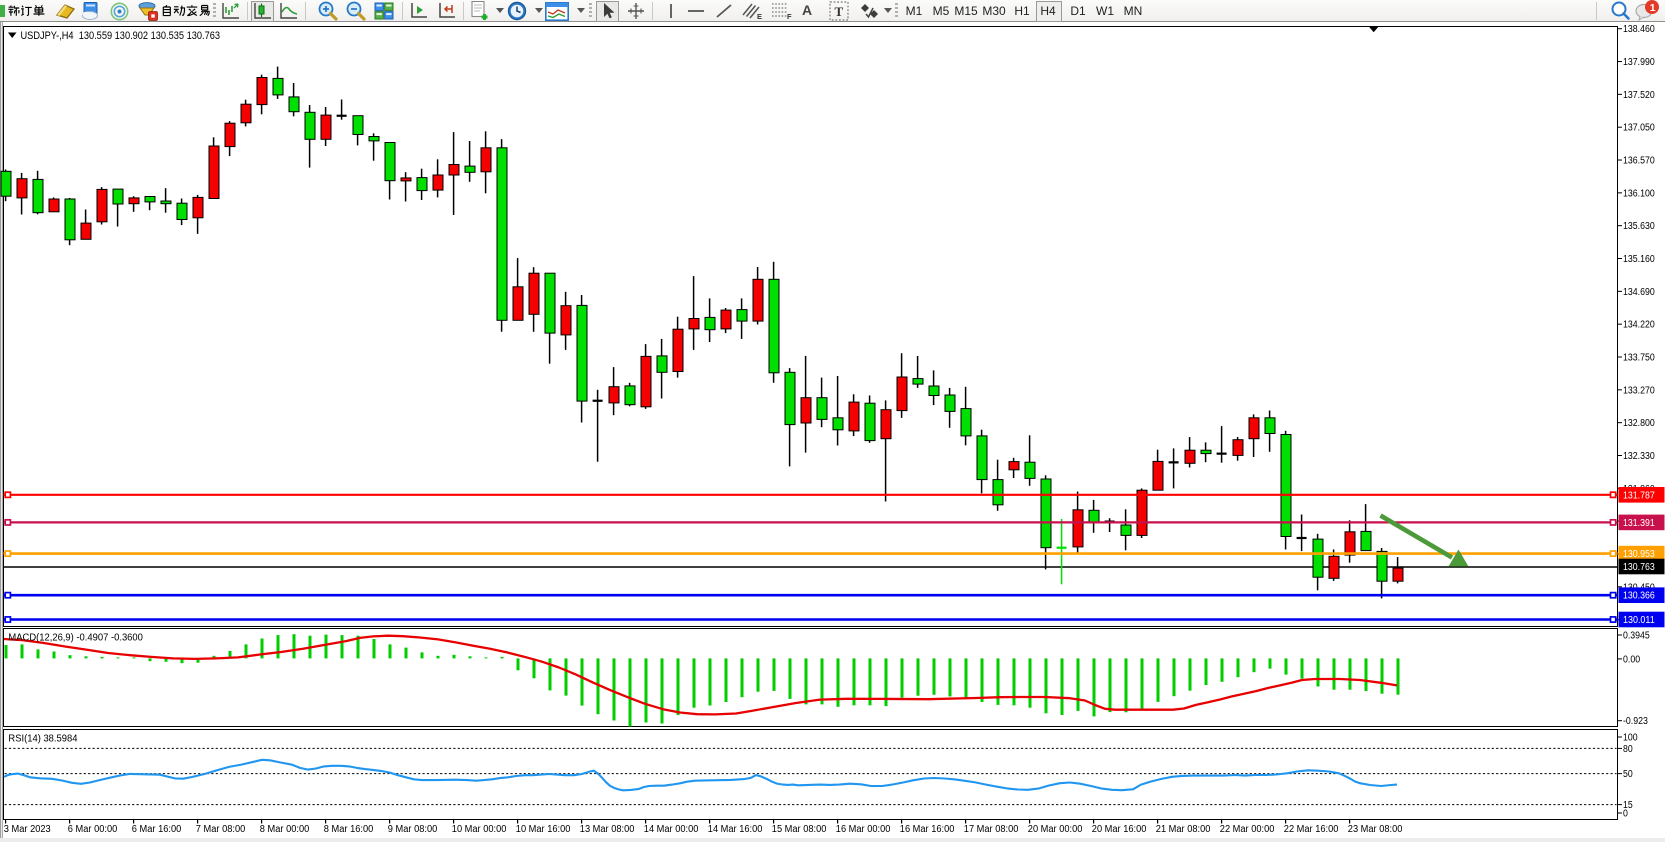 The image size is (1665, 842). What do you see at coordinates (839, 11) in the screenshot?
I see `svg-text: T` at bounding box center [839, 11].